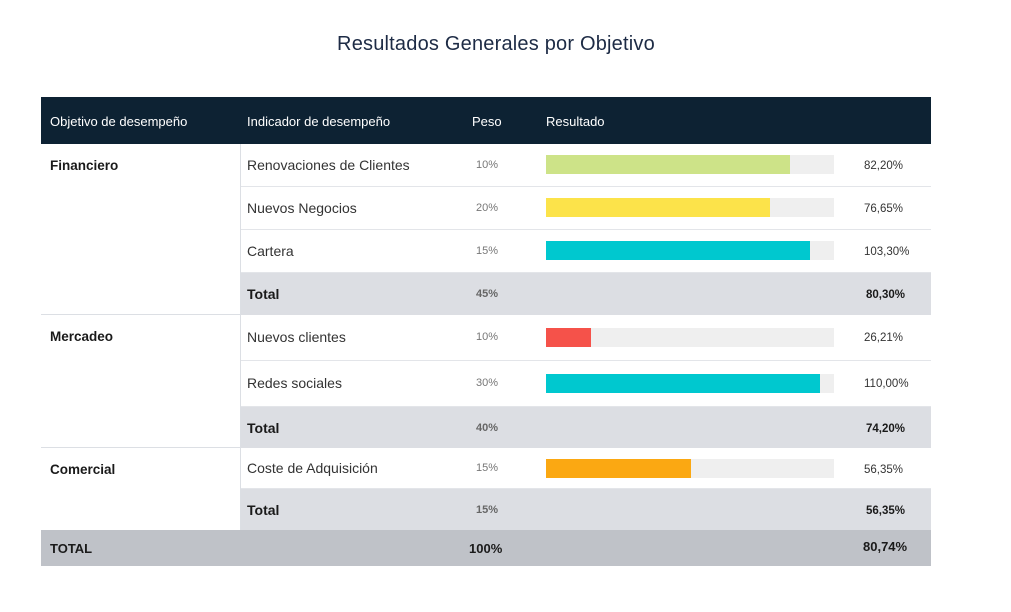 This screenshot has height=612, width=1011. What do you see at coordinates (886, 295) in the screenshot?
I see `subtotal-result: 80,30%` at bounding box center [886, 295].